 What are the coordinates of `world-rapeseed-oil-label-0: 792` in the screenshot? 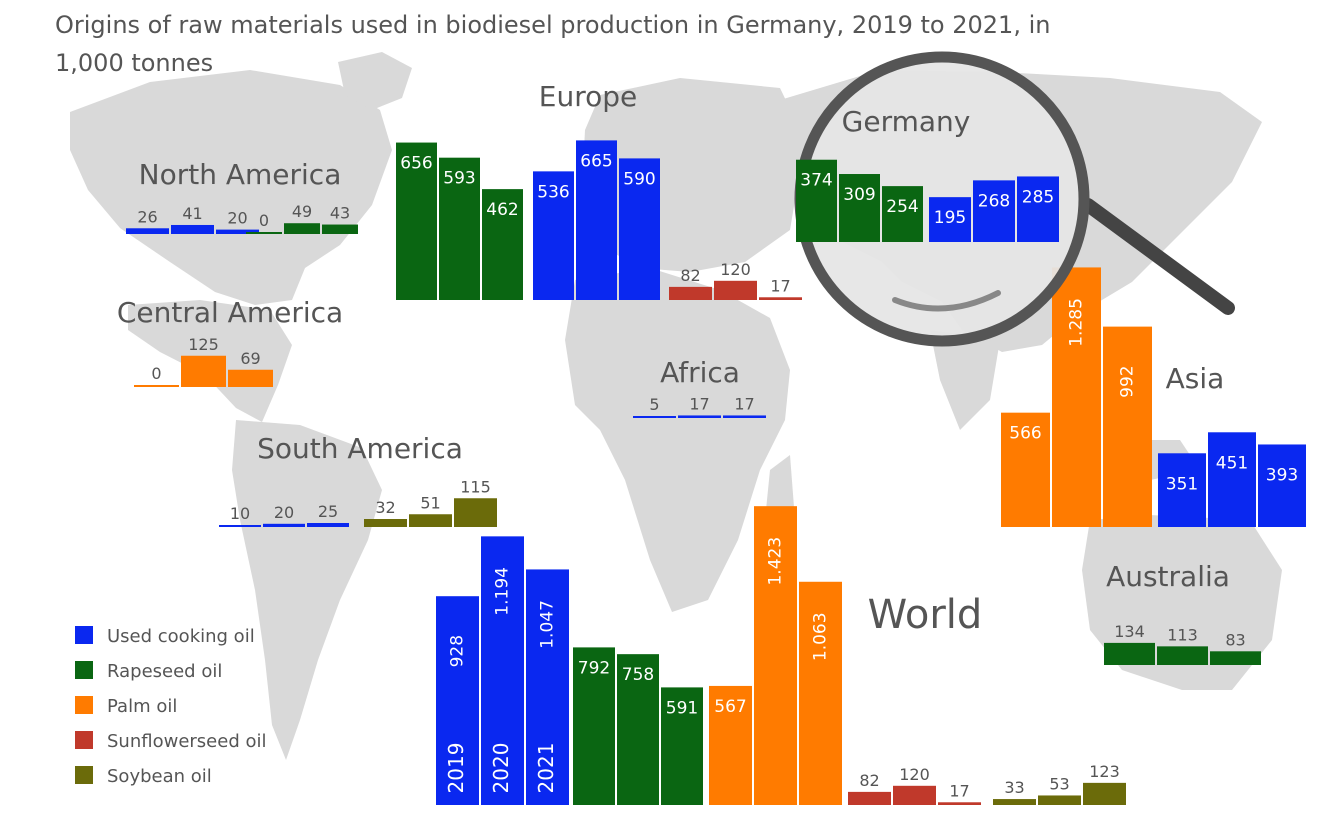 It's located at (594, 668).